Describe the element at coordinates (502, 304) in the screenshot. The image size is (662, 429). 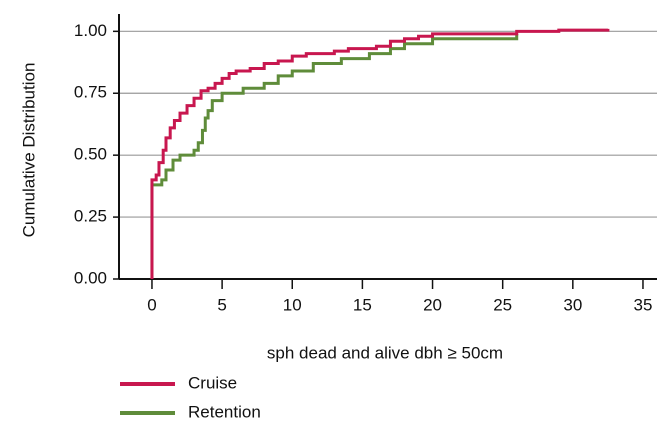
I see `x-tick-label: 25` at that location.